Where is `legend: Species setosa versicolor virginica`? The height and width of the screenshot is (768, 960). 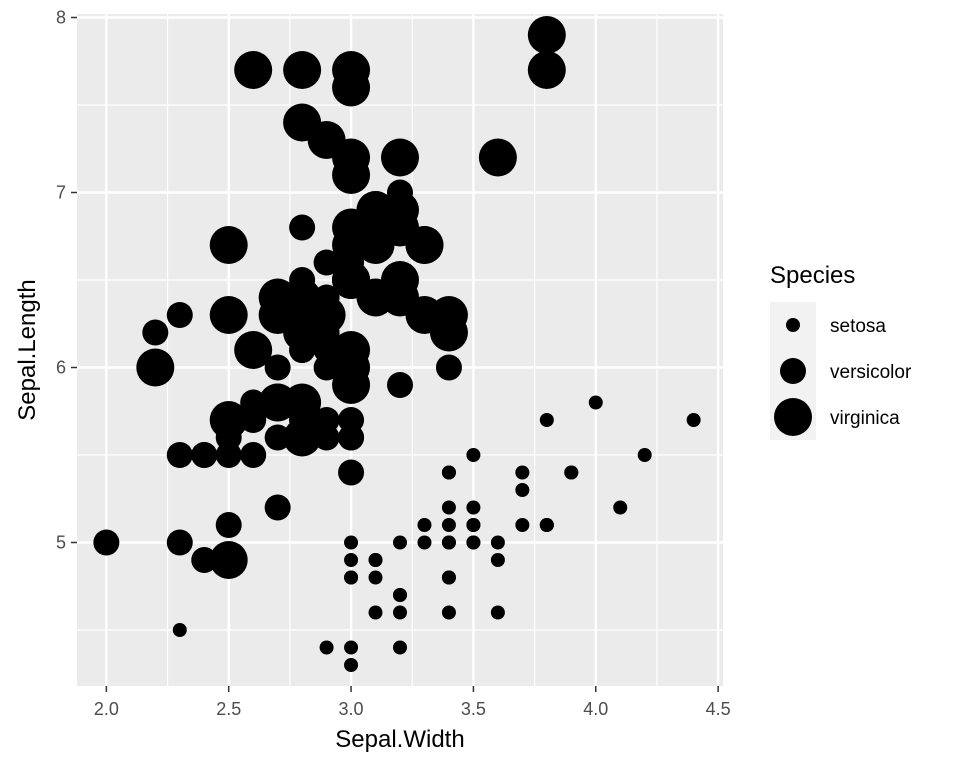
legend: Species setosa versicolor virginica is located at coordinates (841, 351).